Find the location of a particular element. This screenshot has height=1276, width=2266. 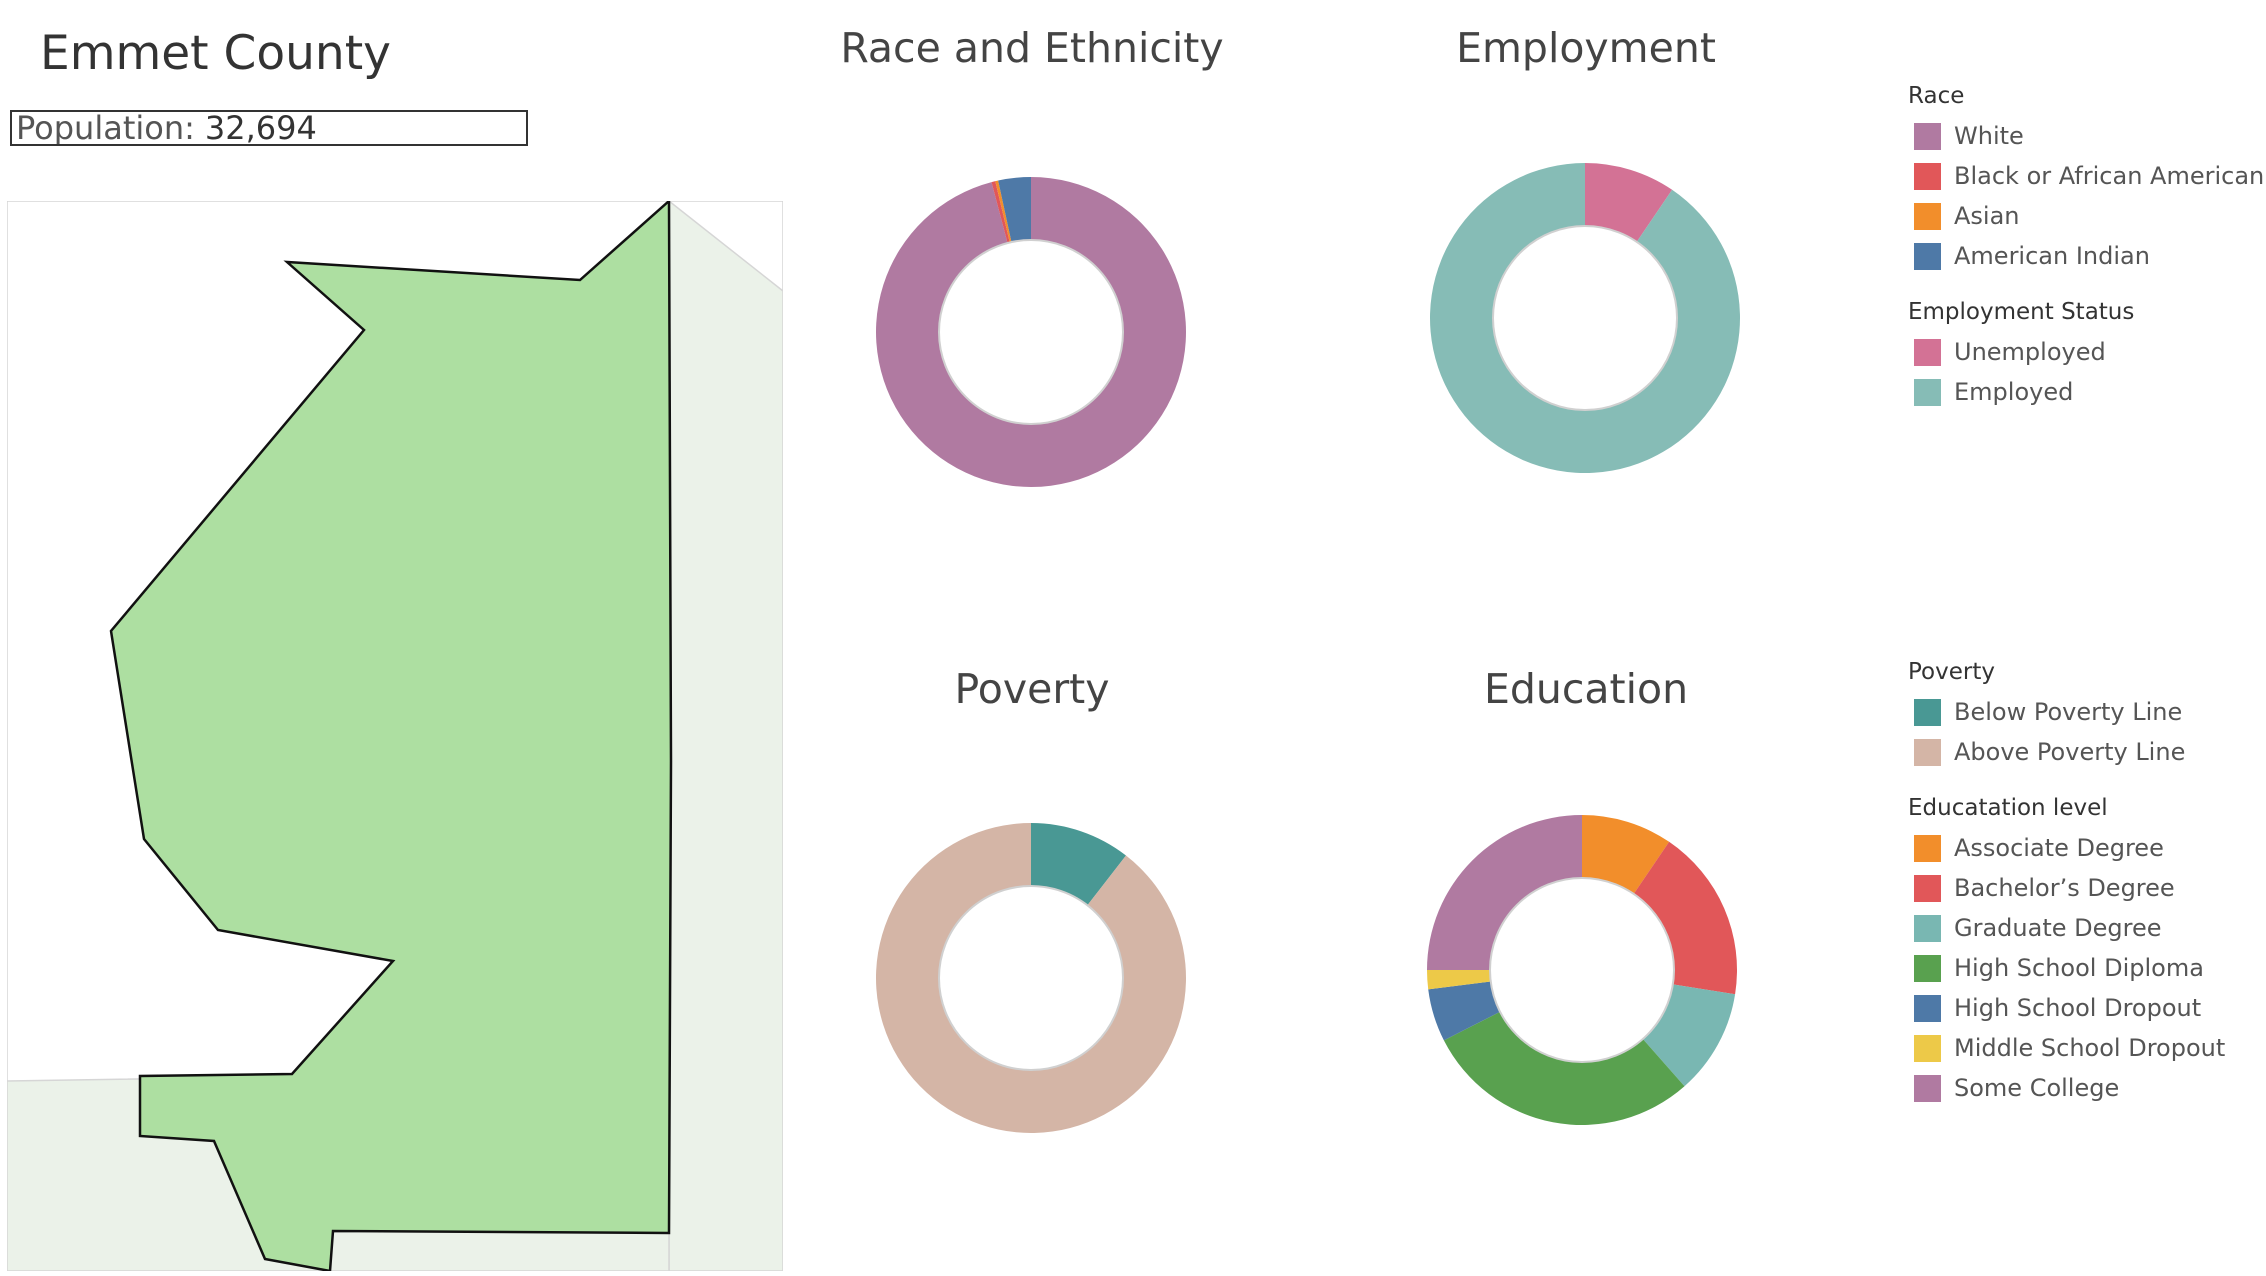

population-value: 32,694 is located at coordinates (260, 128).